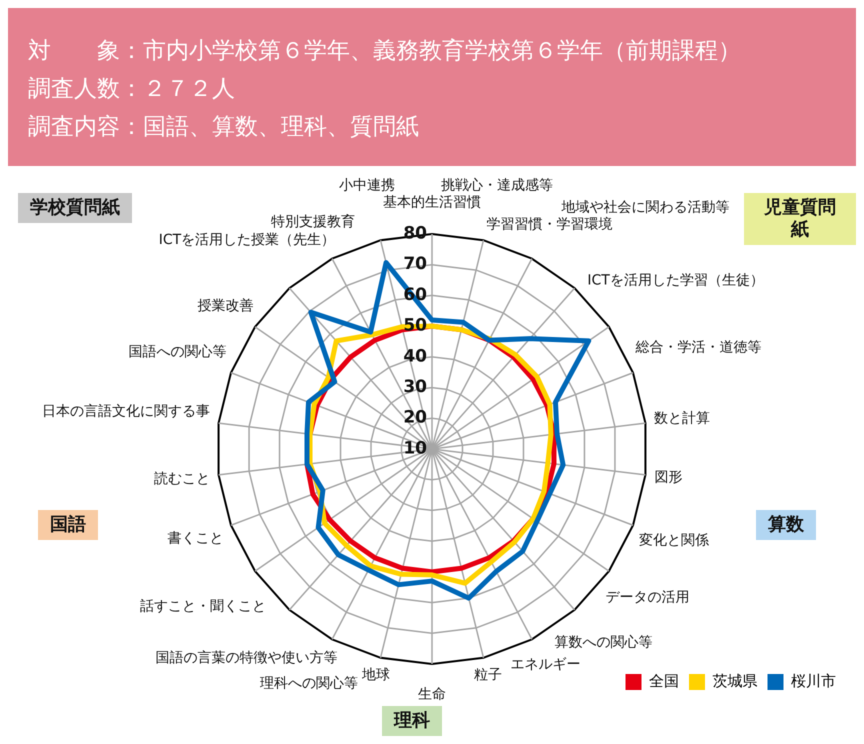 The image size is (864, 744). I want to click on legend-label: 茨城県, so click(735, 681).